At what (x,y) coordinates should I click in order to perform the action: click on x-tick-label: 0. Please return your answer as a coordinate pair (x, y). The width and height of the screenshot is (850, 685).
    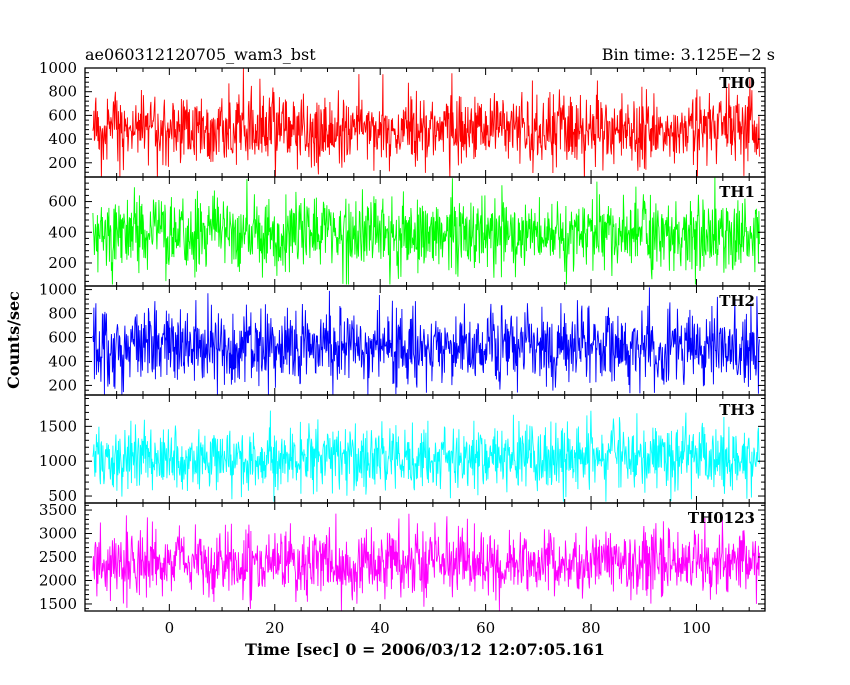
    Looking at the image, I should click on (170, 628).